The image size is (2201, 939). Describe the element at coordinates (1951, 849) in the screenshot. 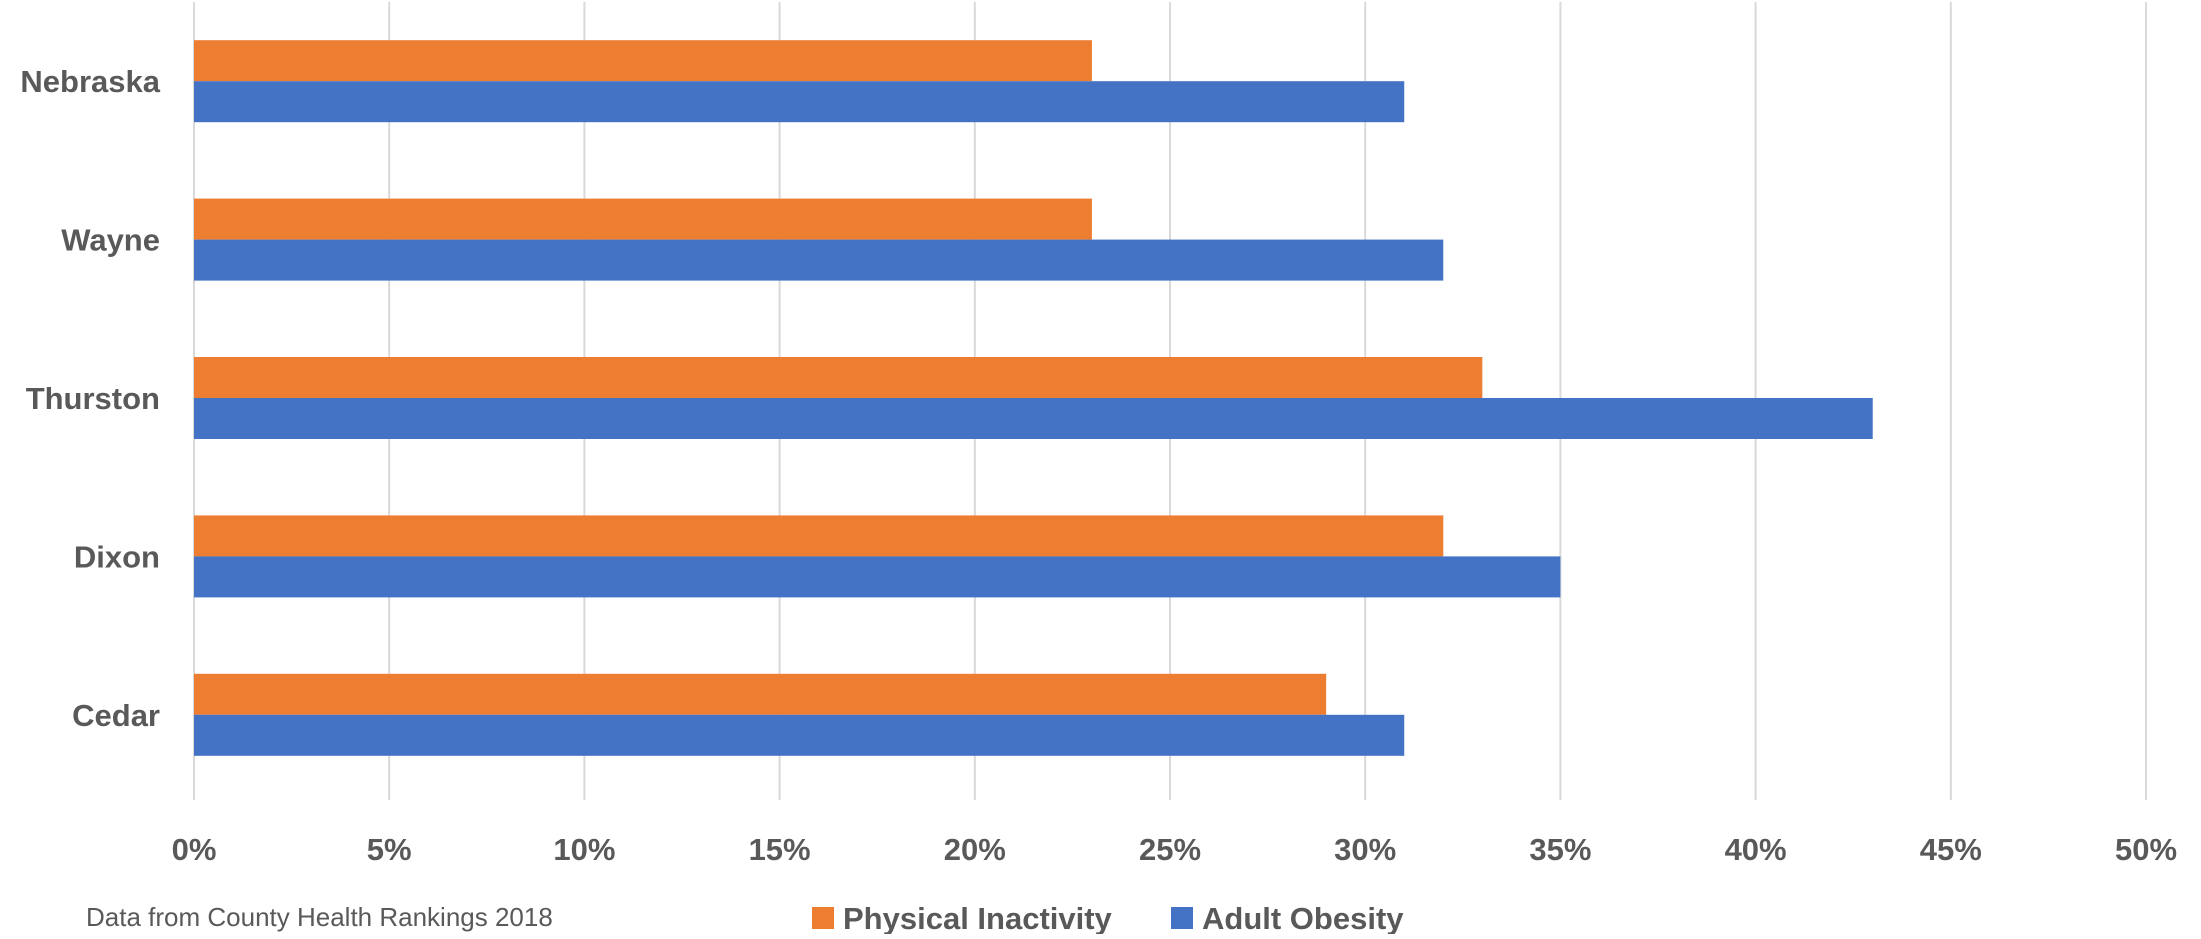

I see `x-tick-label: 45%` at that location.